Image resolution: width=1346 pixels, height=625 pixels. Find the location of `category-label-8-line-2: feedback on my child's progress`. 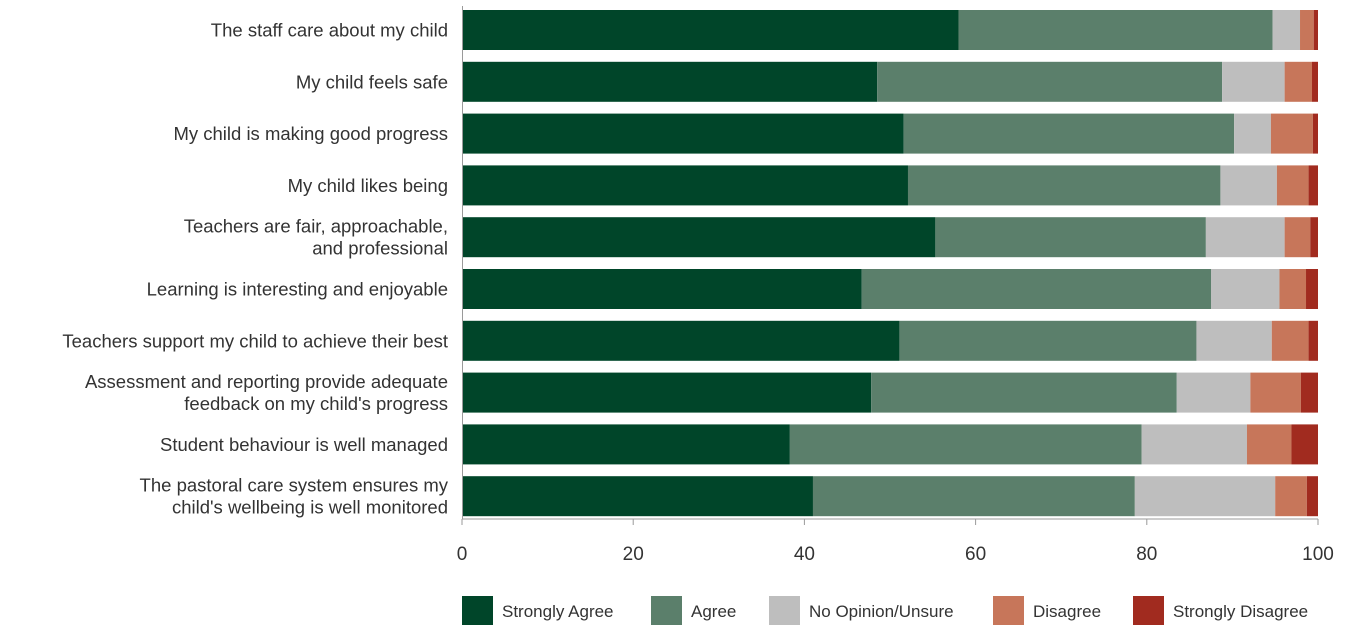

category-label-8-line-2: feedback on my child's progress is located at coordinates (316, 403).